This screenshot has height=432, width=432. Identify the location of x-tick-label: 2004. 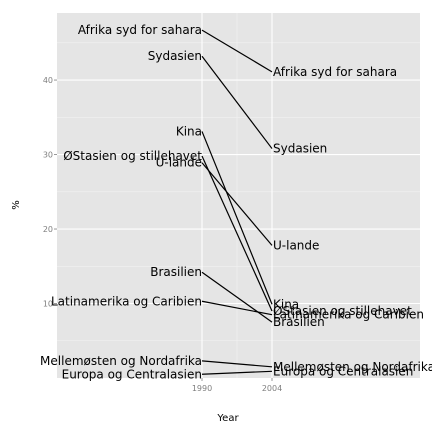
(272, 388).